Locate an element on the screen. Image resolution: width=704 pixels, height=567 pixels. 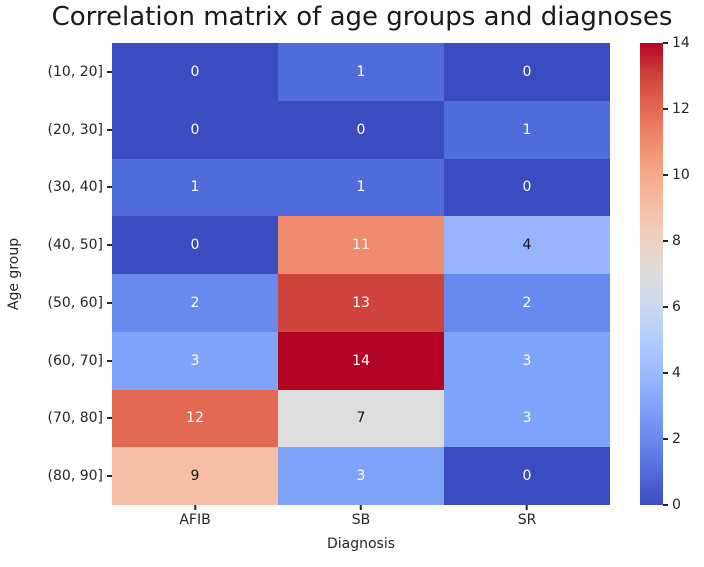
y-tick: (10, 20] is located at coordinates (80, 72).